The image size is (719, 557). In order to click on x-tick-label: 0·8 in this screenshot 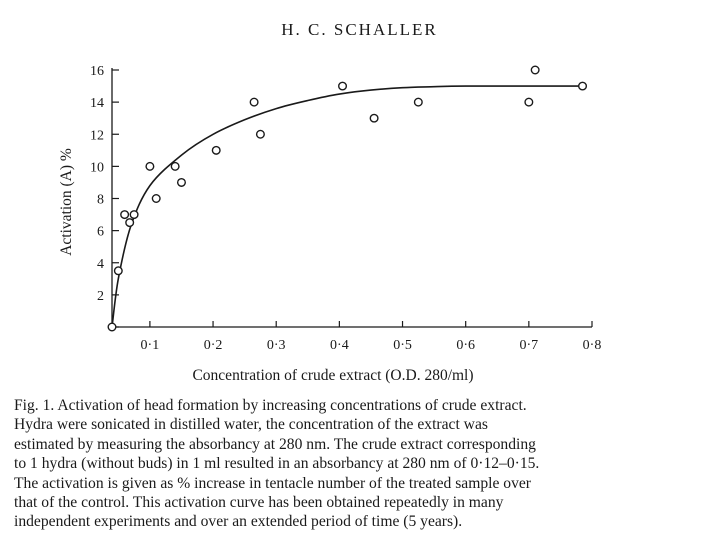, I will do `click(592, 345)`.